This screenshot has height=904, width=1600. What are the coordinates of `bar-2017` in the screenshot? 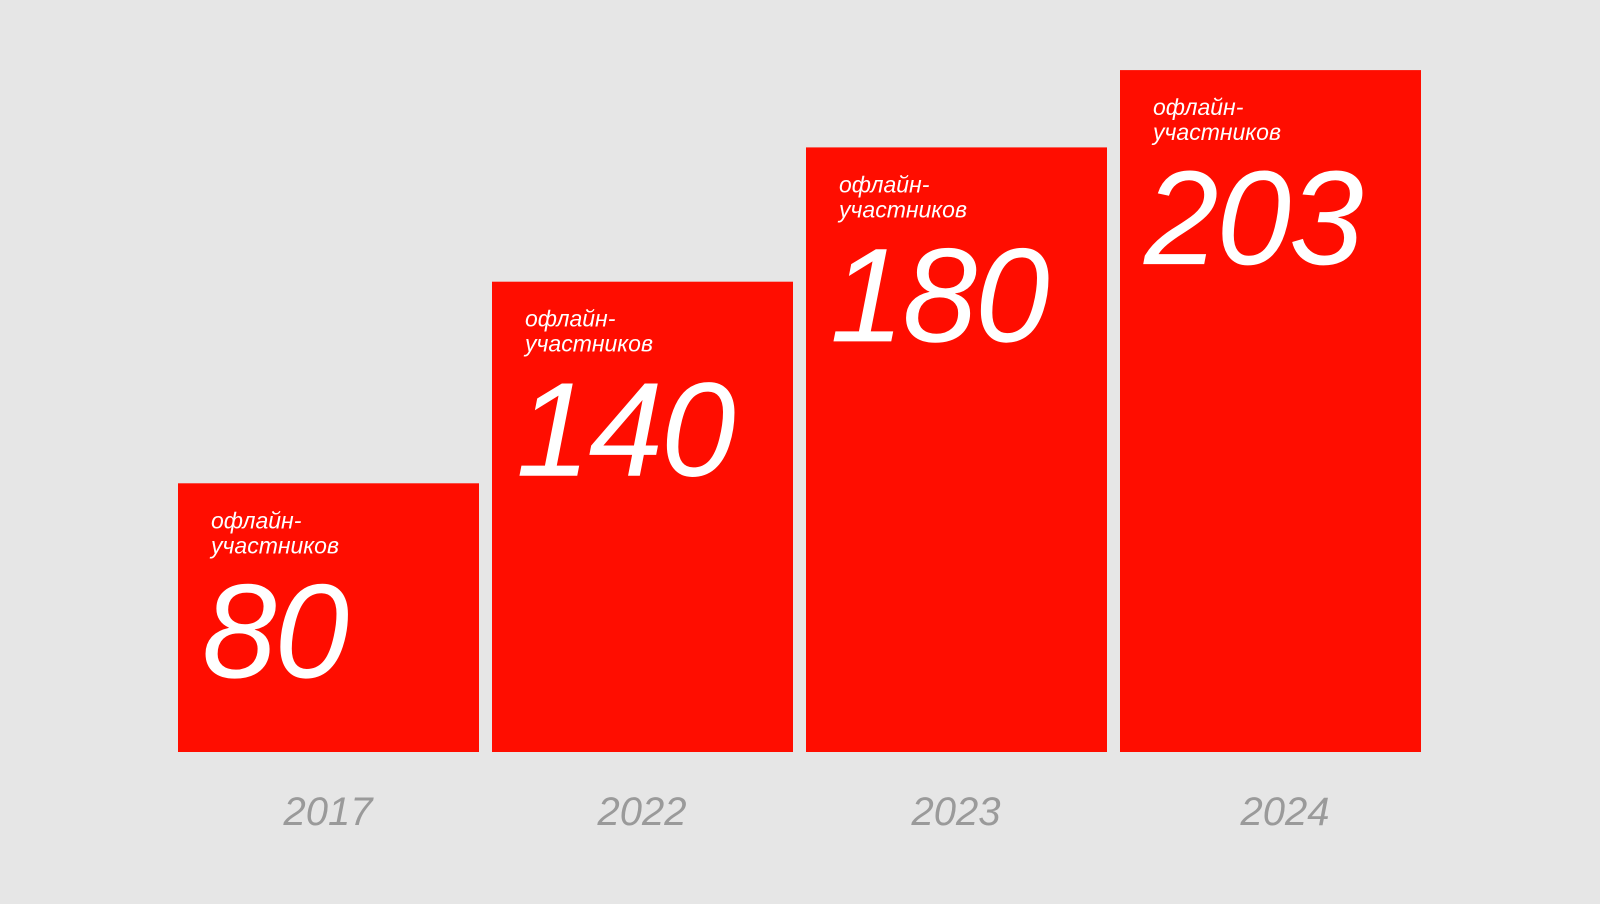 It's located at (328, 617).